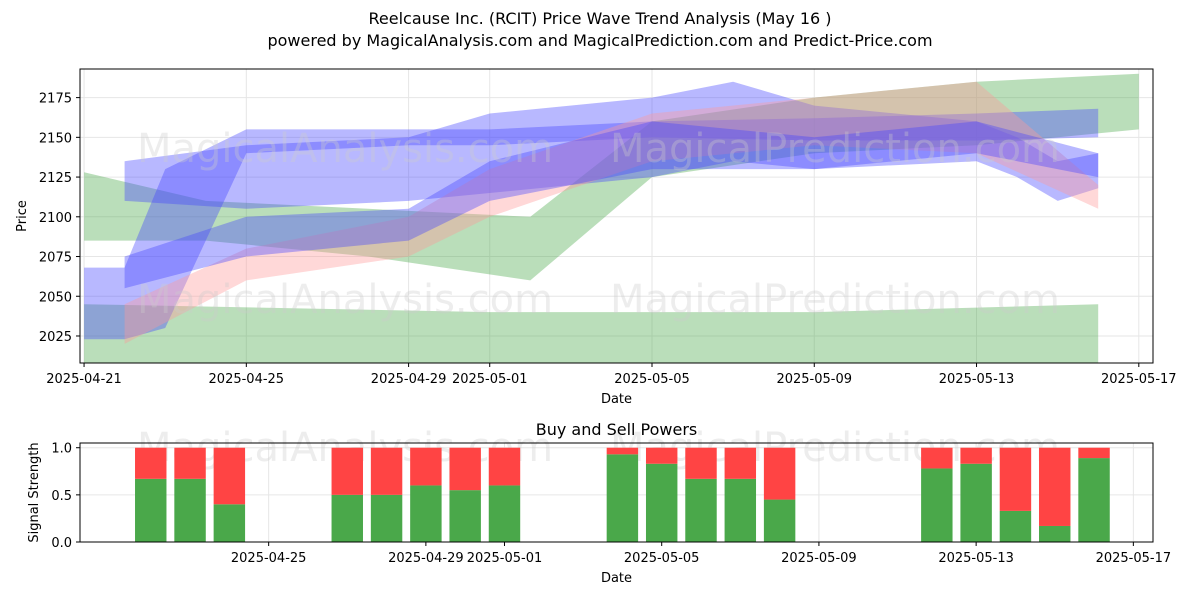 The width and height of the screenshot is (1200, 600). What do you see at coordinates (55, 337) in the screenshot?
I see `y-tick-label: 2025` at bounding box center [55, 337].